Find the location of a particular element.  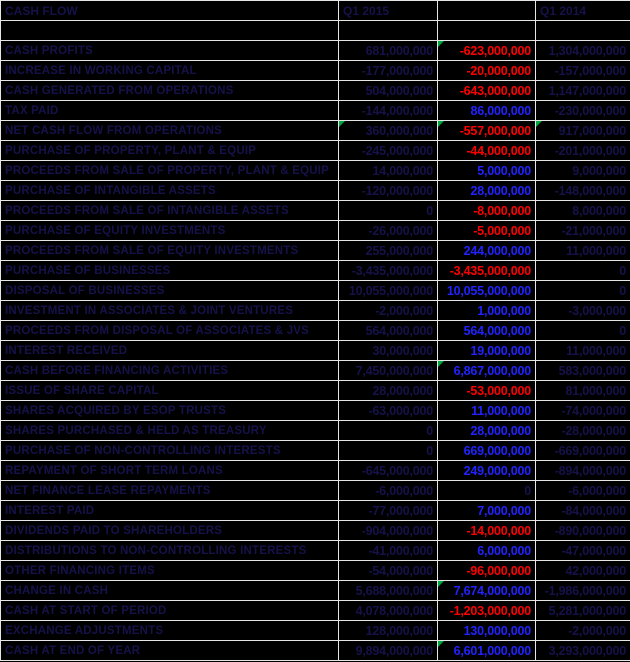

q1-2014-value-cell: 0 is located at coordinates (582, 330).